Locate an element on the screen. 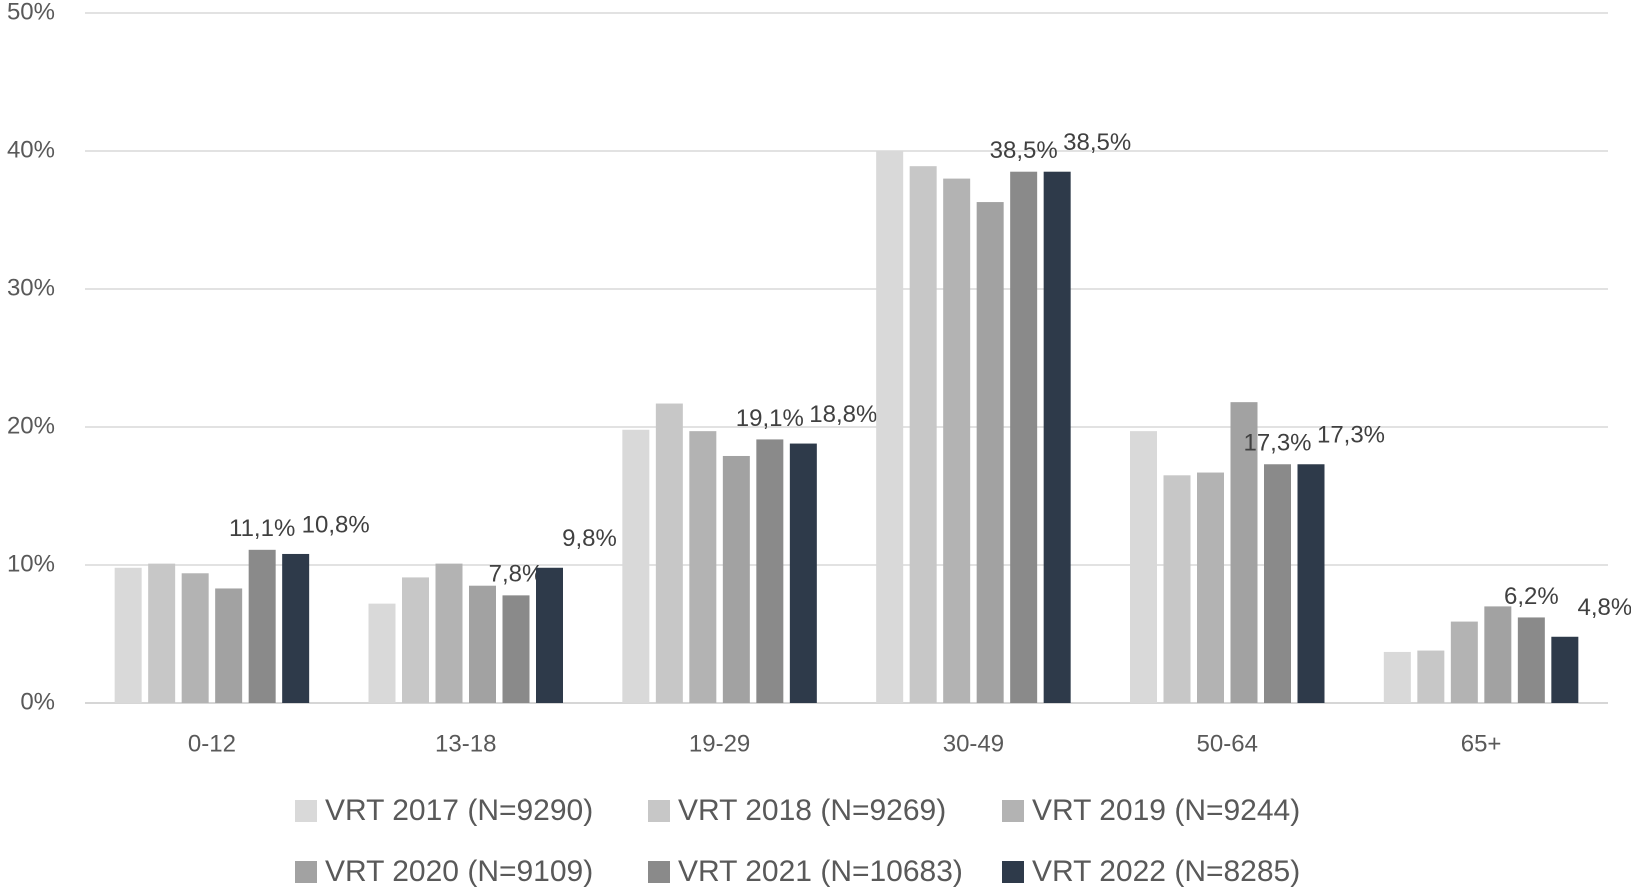 Image resolution: width=1631 pixels, height=889 pixels. legend-label: VRT 2020 (N=9109) is located at coordinates (459, 871).